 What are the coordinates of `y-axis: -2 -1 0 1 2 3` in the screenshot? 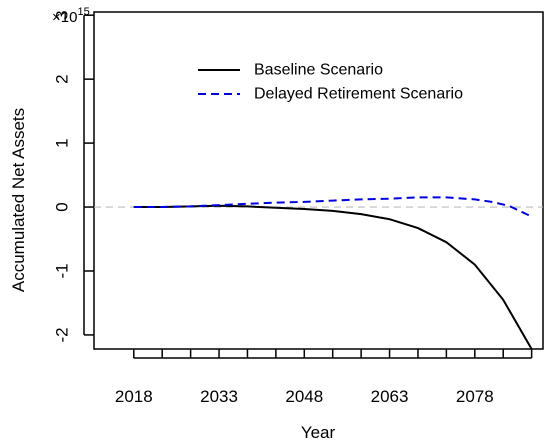 It's located at (73, 176).